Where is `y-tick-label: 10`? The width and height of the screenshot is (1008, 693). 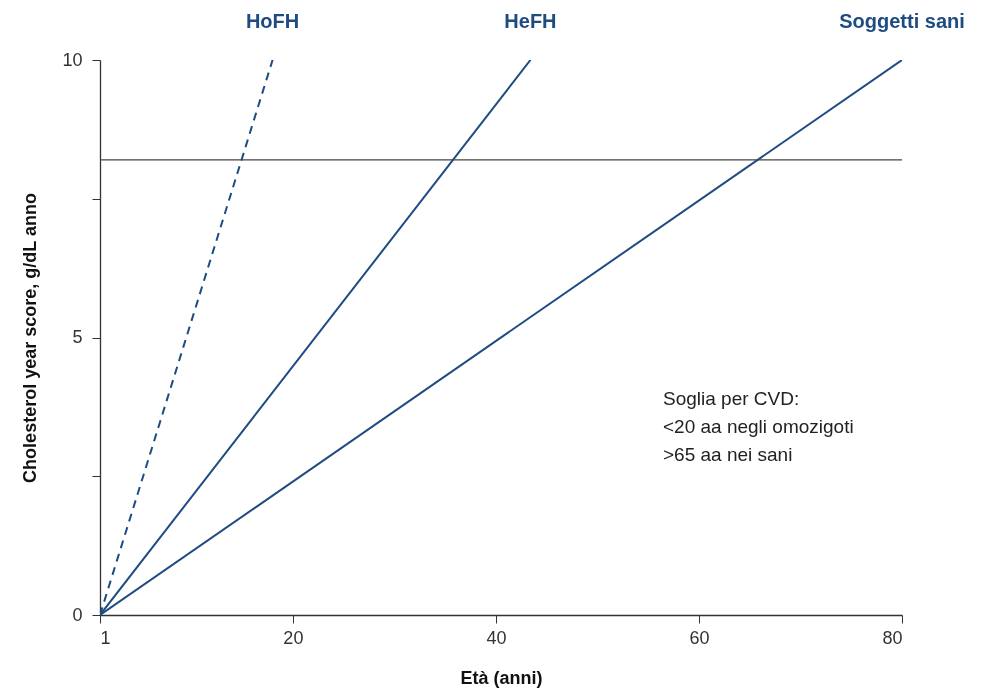
y-tick-label: 10 is located at coordinates (72, 59).